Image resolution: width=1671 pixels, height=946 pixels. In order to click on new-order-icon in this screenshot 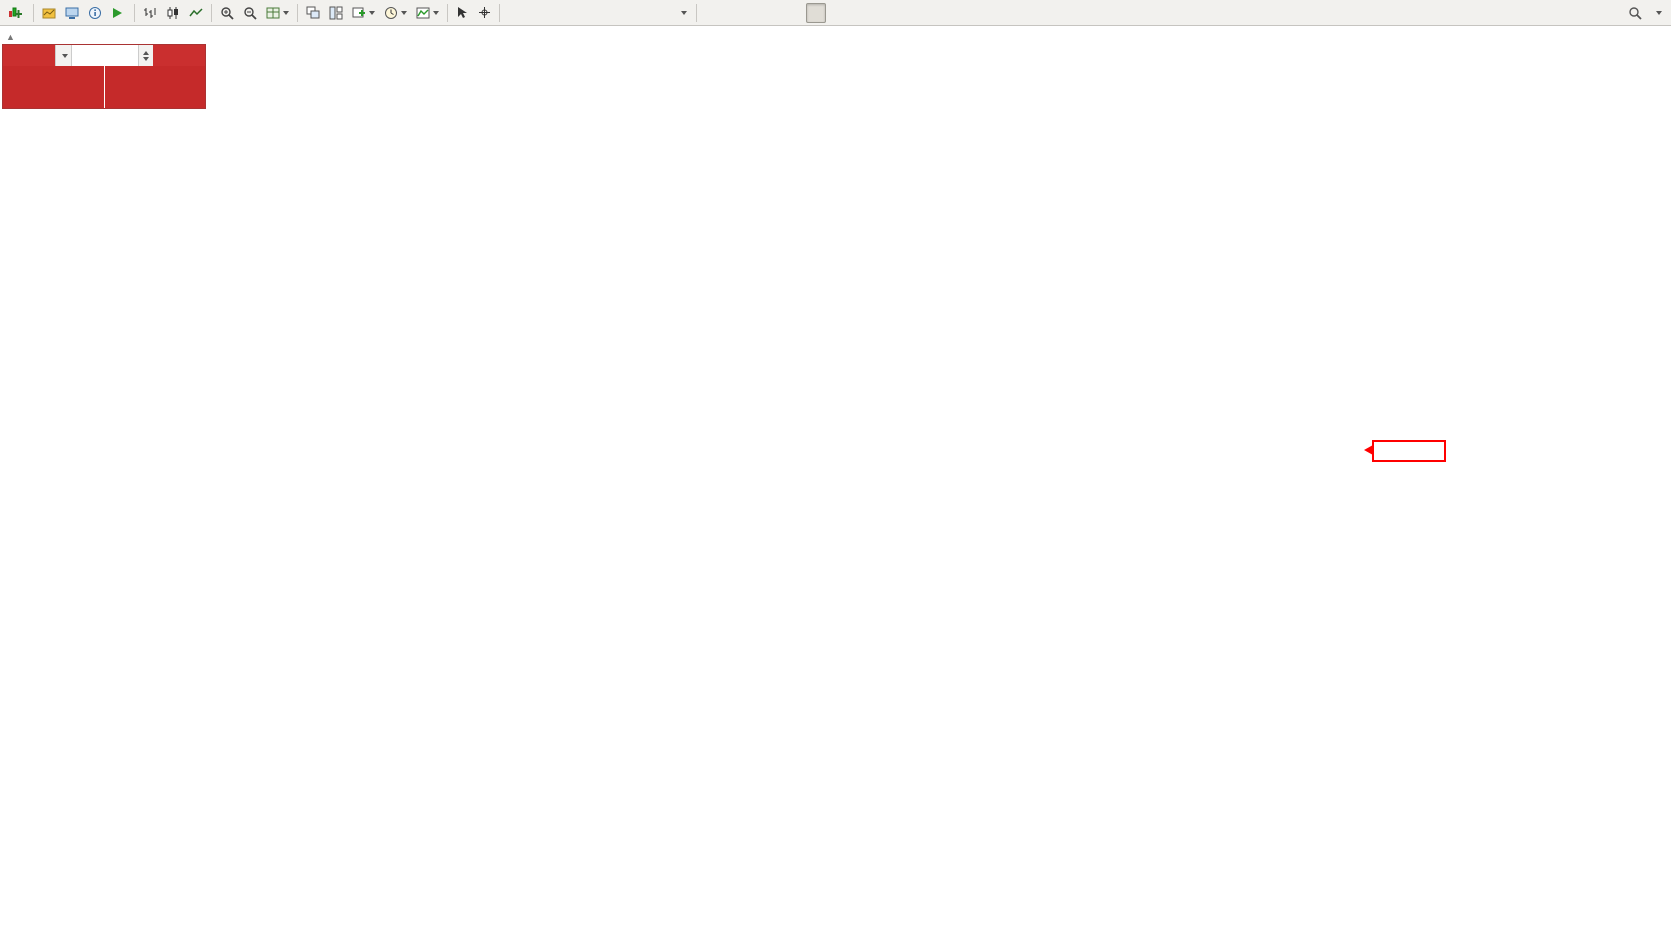, I will do `click(15, 13)`.